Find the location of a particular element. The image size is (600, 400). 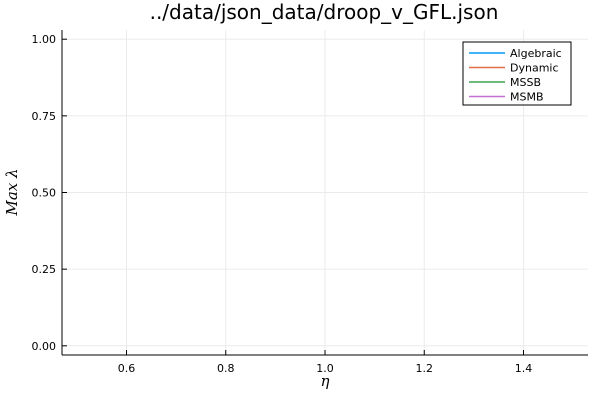

chart-title: ../data/json_data/droop_v_GFL.json is located at coordinates (324, 12).